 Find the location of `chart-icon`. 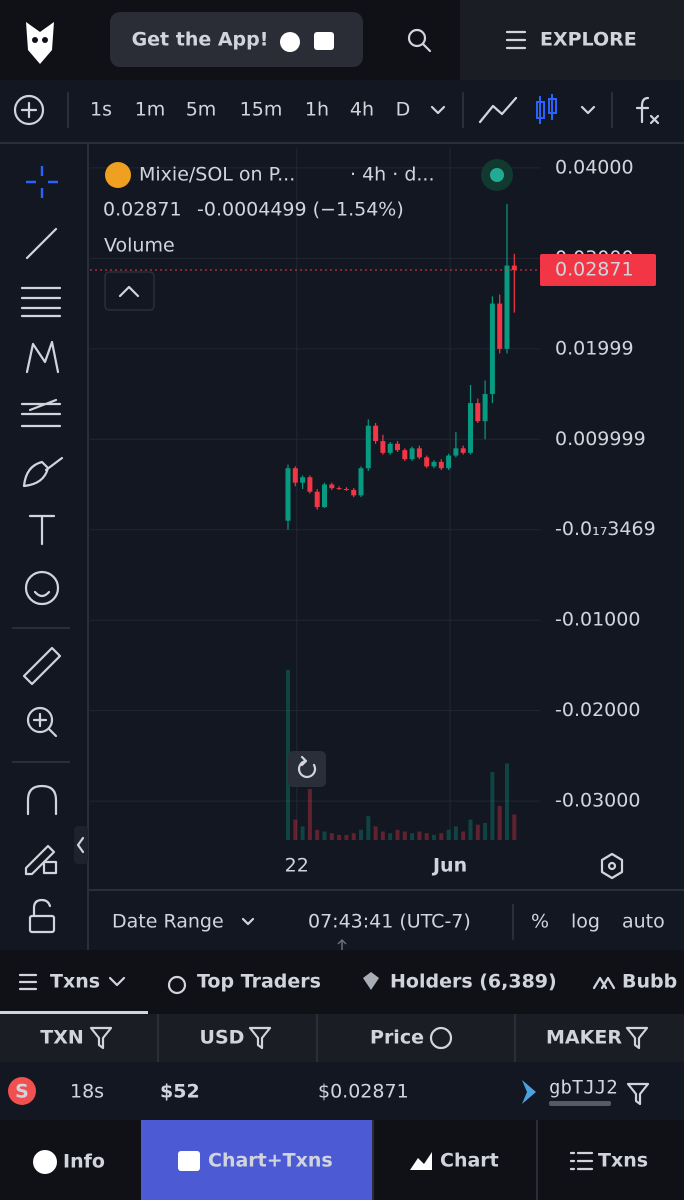

chart-icon is located at coordinates (421, 1161).